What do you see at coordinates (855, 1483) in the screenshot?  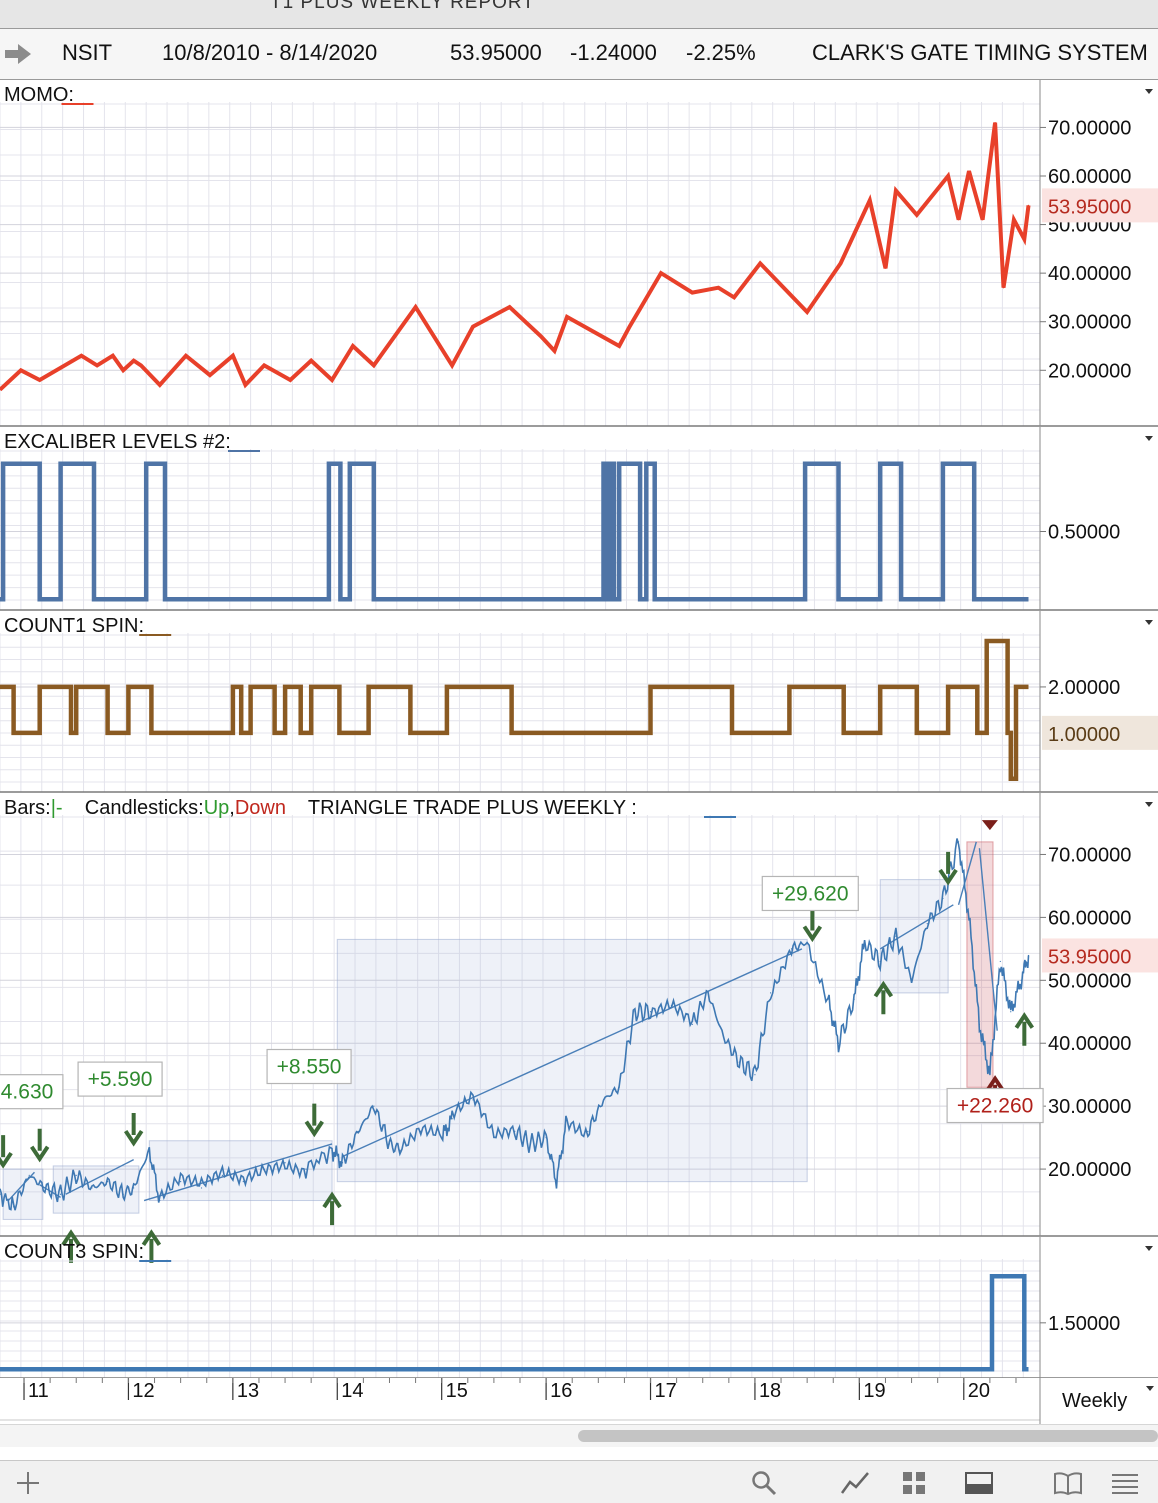 I see `draw-line-icon` at bounding box center [855, 1483].